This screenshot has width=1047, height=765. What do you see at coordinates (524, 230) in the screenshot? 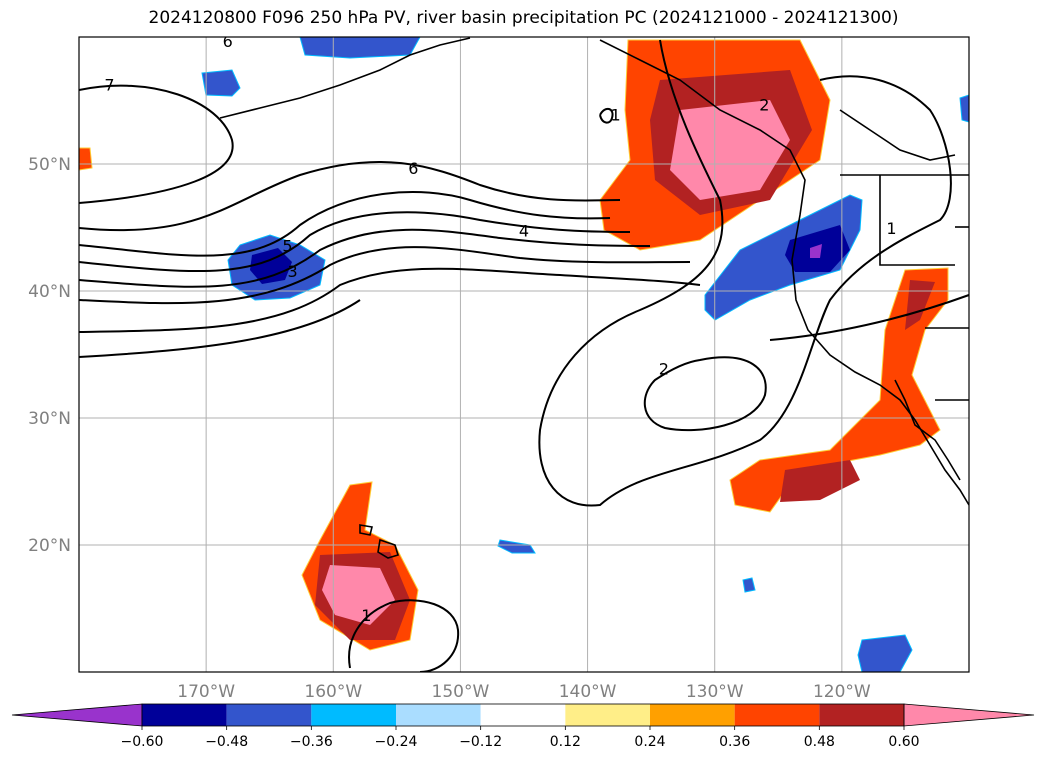
I see `contour-label: 4` at bounding box center [524, 230].